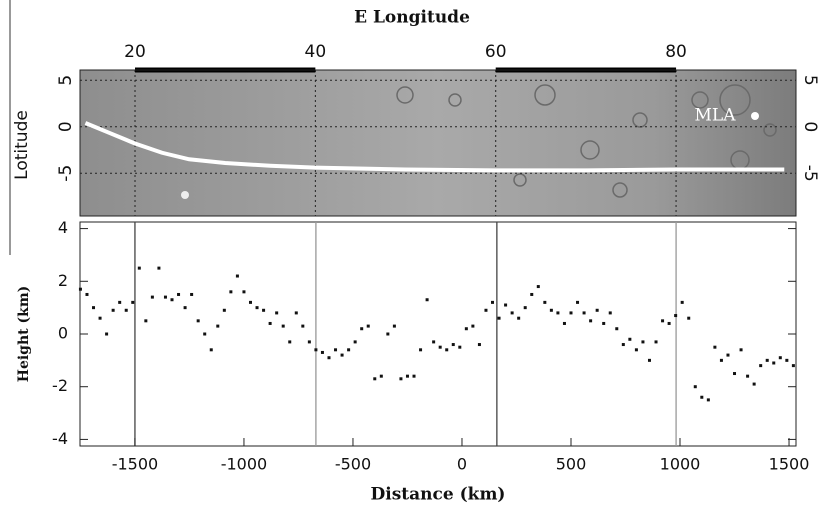  I want to click on y-axis-title: Height (km), so click(24, 334).